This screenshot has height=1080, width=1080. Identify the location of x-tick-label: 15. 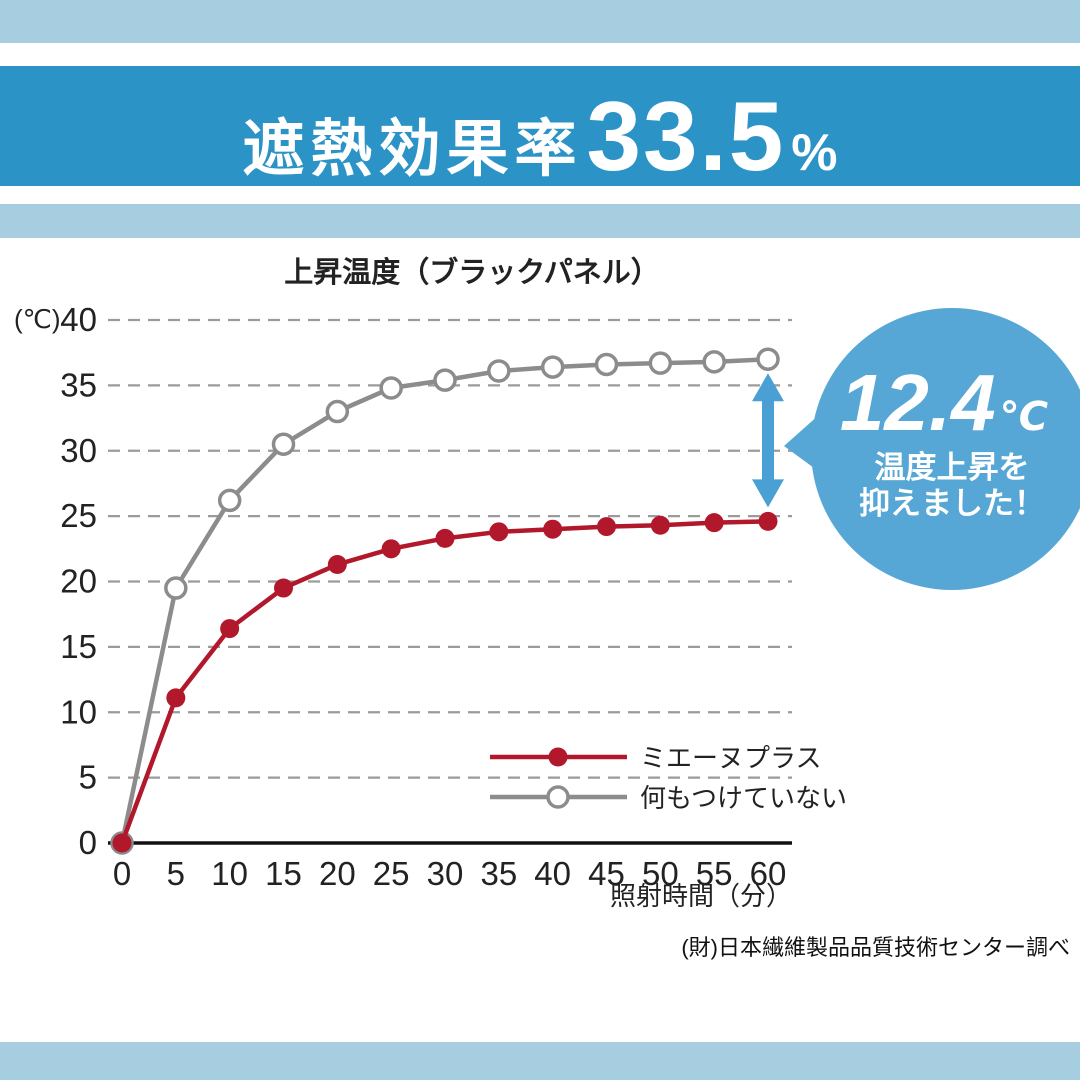
(283, 873).